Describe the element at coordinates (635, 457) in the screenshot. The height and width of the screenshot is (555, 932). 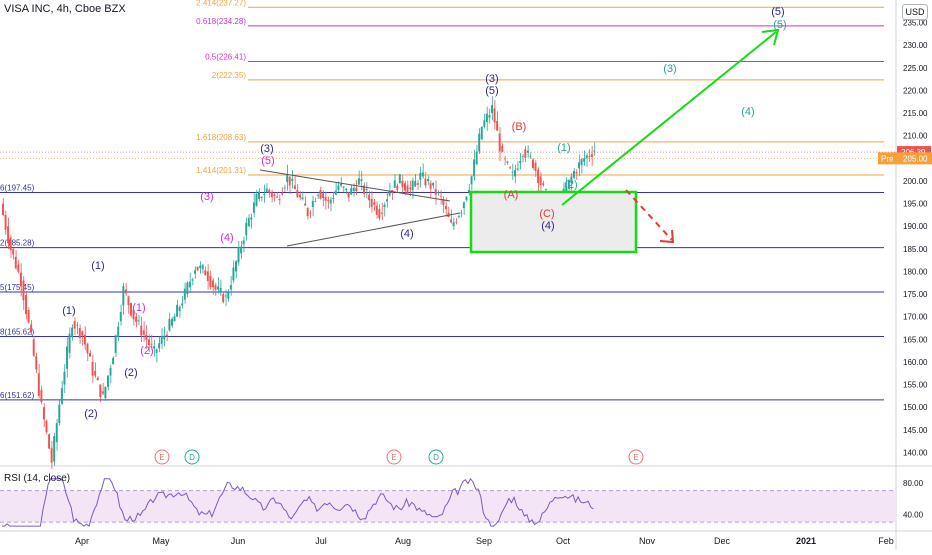
I see `event-badge-label: E` at that location.